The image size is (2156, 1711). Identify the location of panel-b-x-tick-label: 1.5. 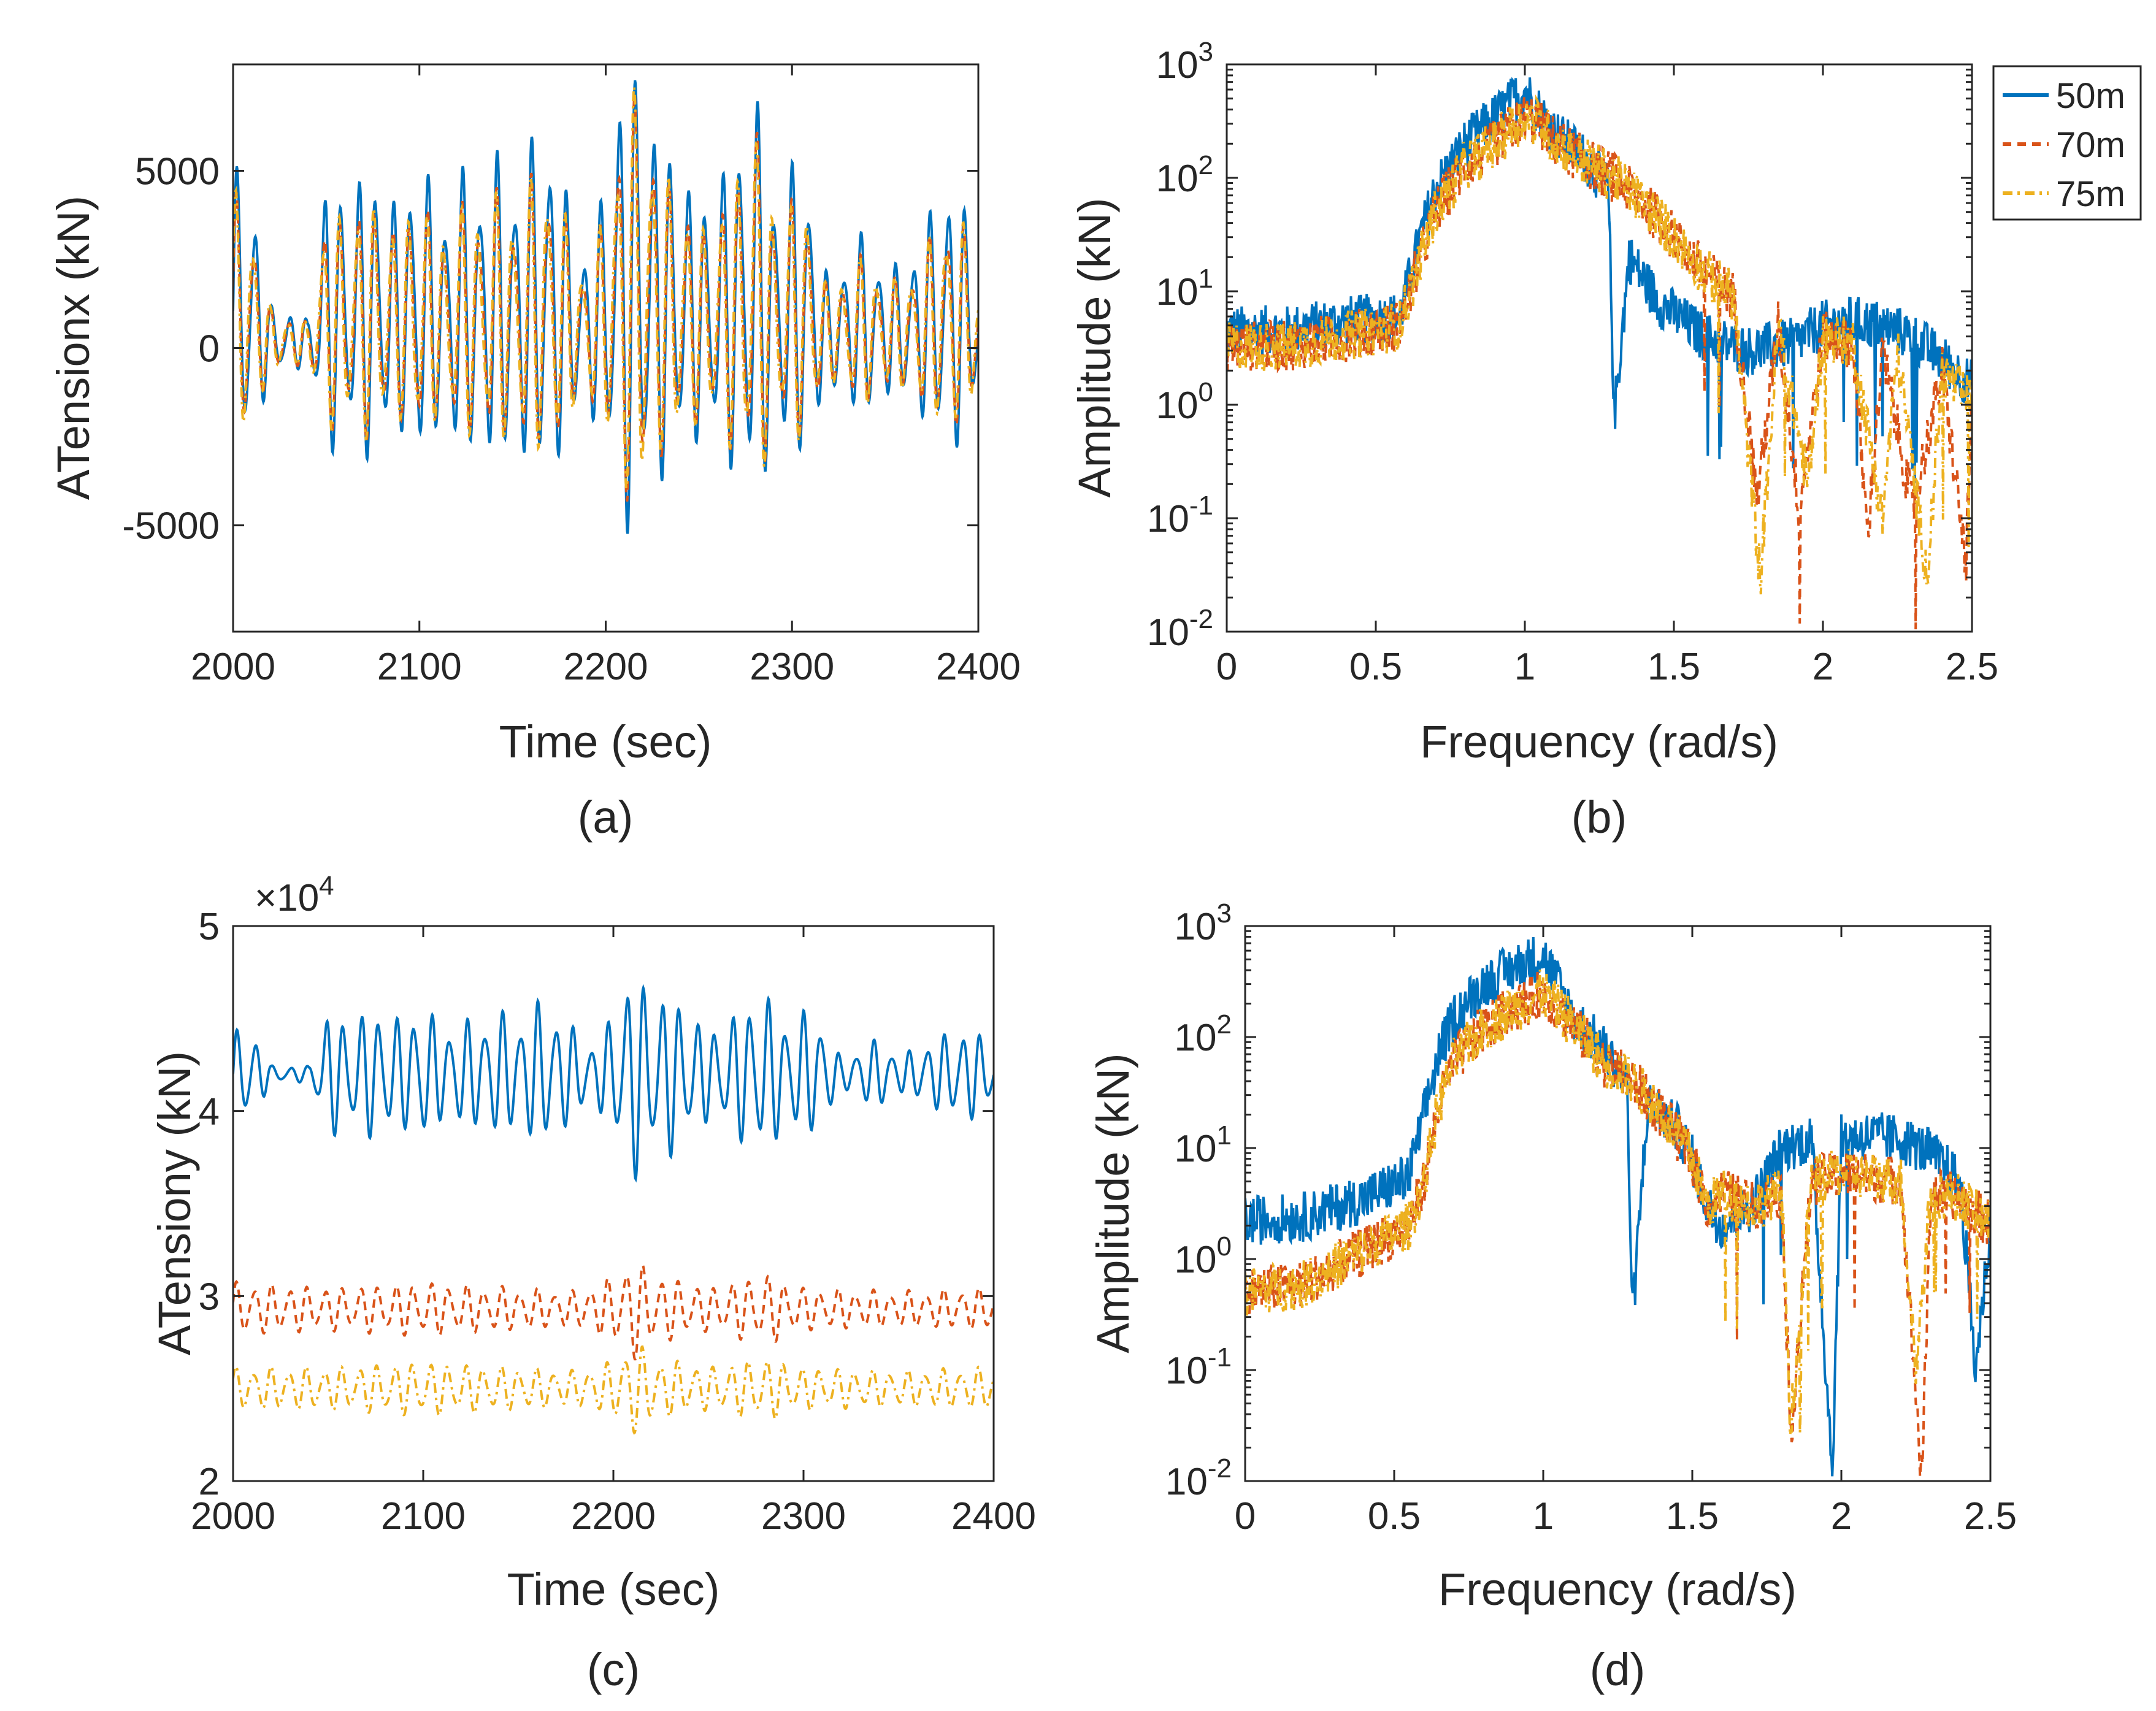
(1674, 667).